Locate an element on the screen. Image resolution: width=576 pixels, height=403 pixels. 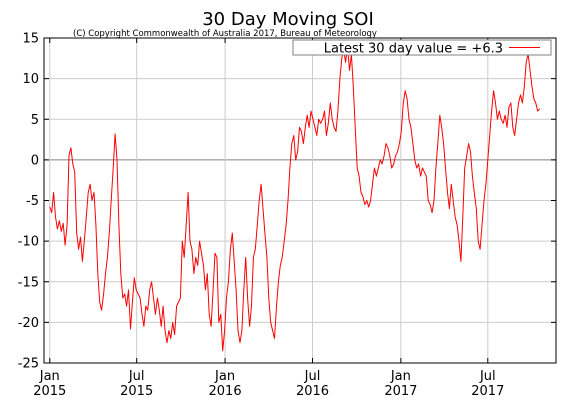
y-tick-label: -10 is located at coordinates (28, 242).